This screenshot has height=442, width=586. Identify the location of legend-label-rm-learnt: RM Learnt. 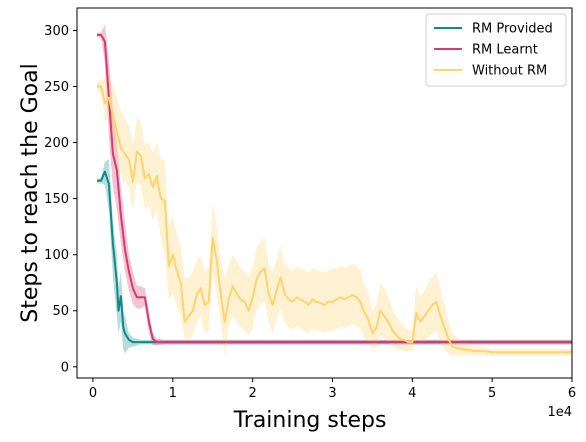
(505, 50).